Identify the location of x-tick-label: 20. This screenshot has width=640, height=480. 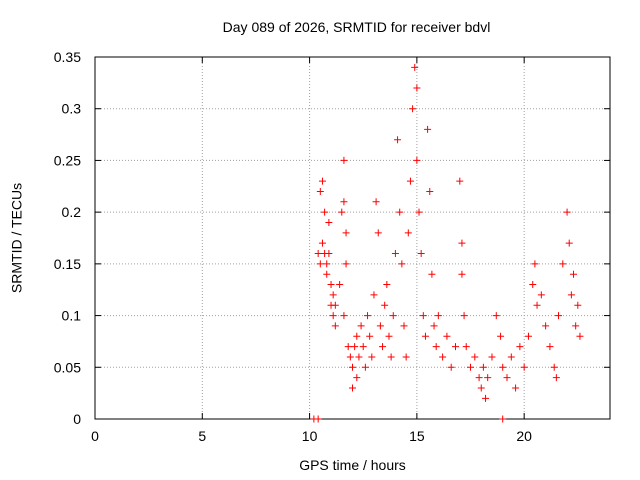
(524, 436).